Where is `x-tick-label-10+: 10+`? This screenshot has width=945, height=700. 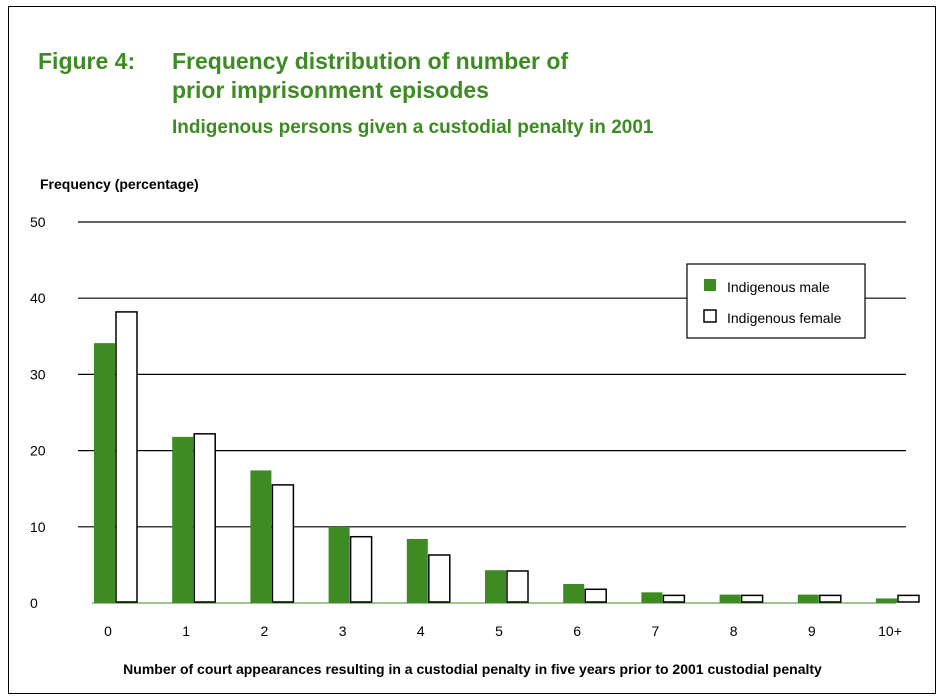 x-tick-label-10+: 10+ is located at coordinates (890, 631).